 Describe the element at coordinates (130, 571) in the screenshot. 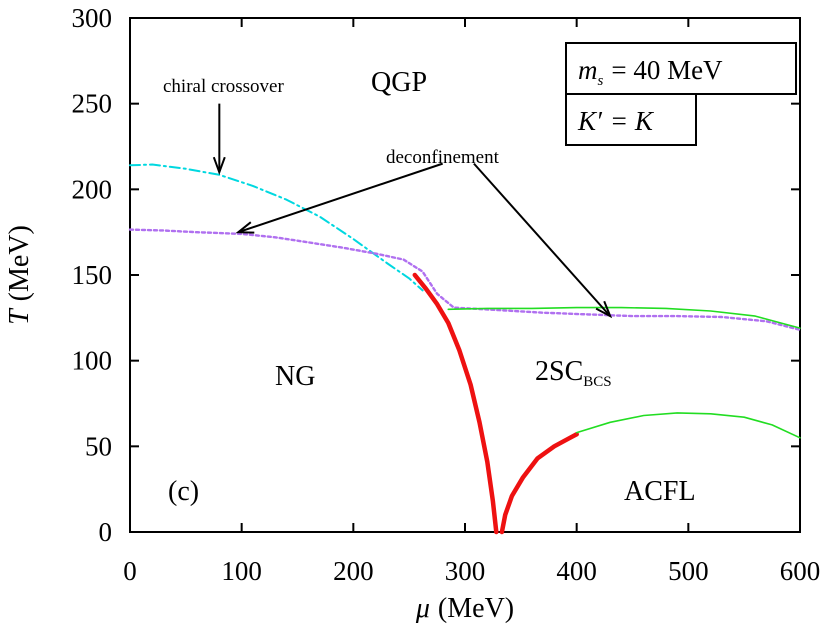

I see `x-tick-label: 0` at that location.